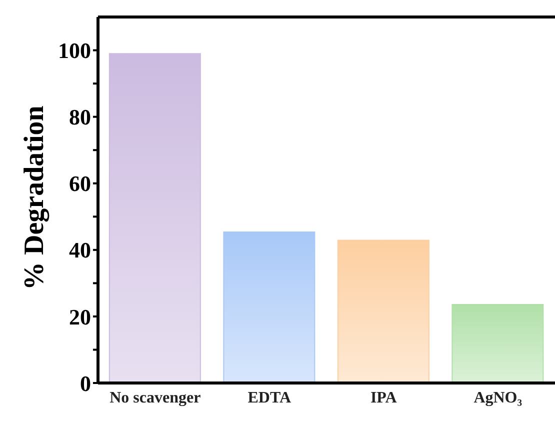 This screenshot has height=422, width=555. I want to click on y-tick-label: 100, so click(74, 51).